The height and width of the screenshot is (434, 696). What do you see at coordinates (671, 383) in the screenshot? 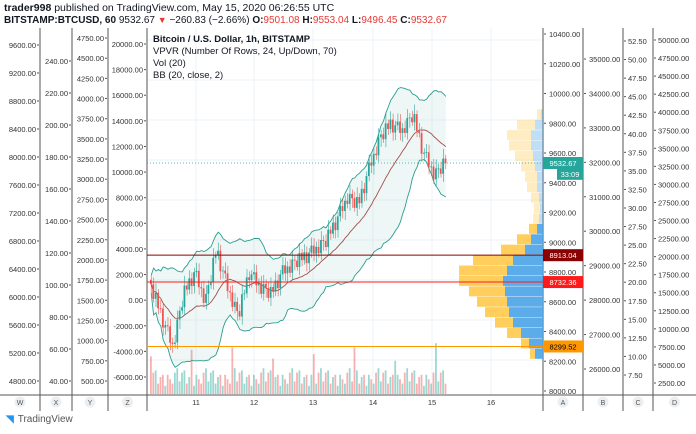
I see `axis-tick-label: 2500.00` at bounding box center [671, 383].